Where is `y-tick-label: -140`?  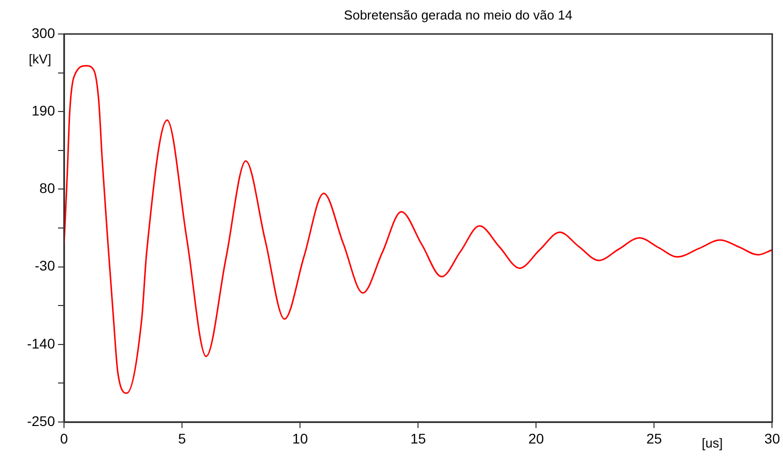 y-tick-label: -140 is located at coordinates (41, 343).